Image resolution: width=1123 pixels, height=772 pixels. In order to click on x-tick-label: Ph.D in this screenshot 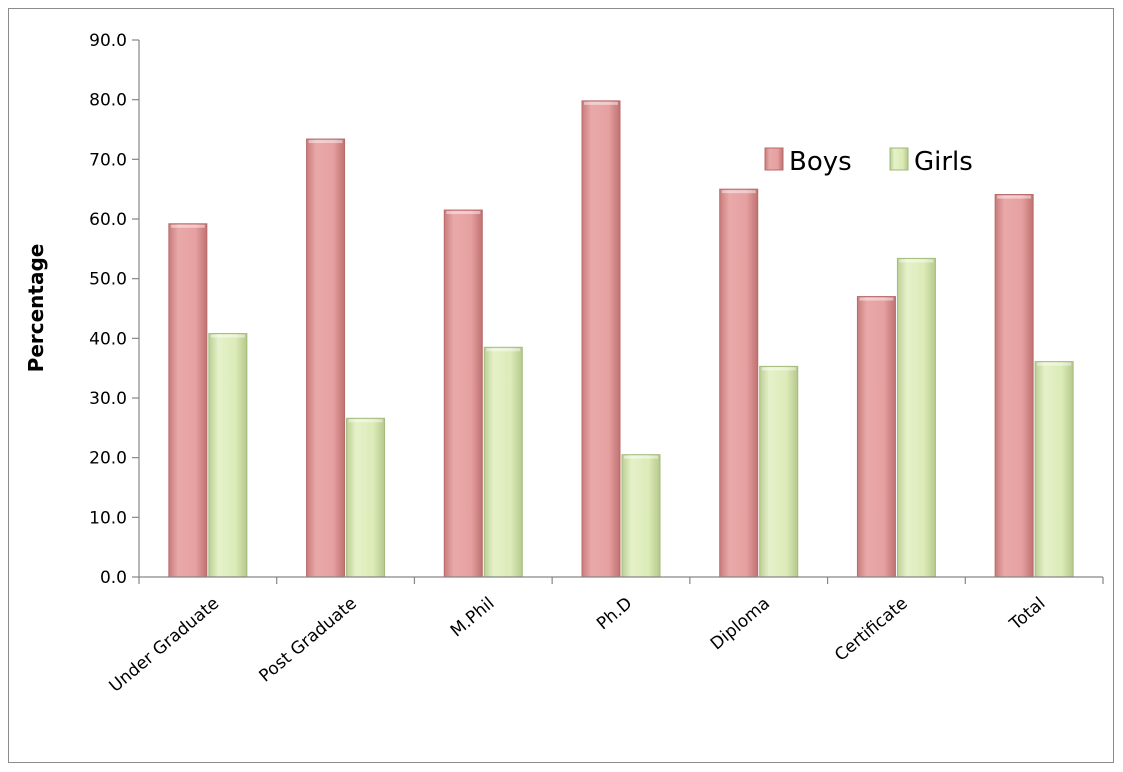, I will do `click(614, 614)`.